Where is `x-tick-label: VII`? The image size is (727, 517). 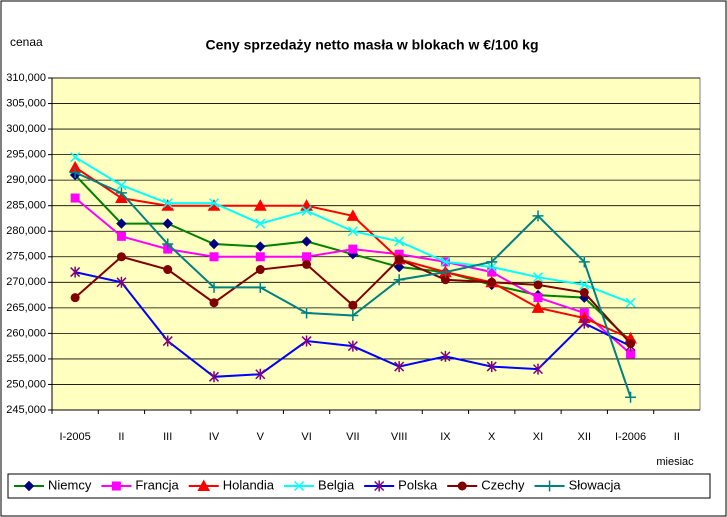
x-tick-label: VII is located at coordinates (352, 437).